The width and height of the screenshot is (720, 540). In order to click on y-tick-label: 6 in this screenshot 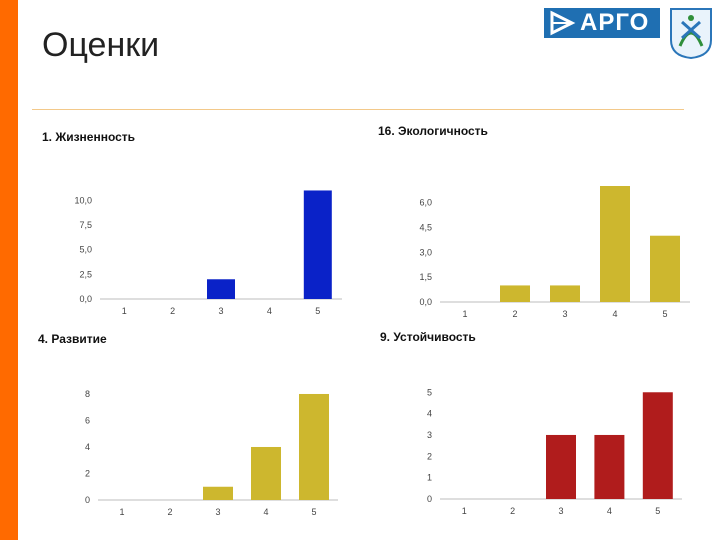, I will do `click(87, 420)`.